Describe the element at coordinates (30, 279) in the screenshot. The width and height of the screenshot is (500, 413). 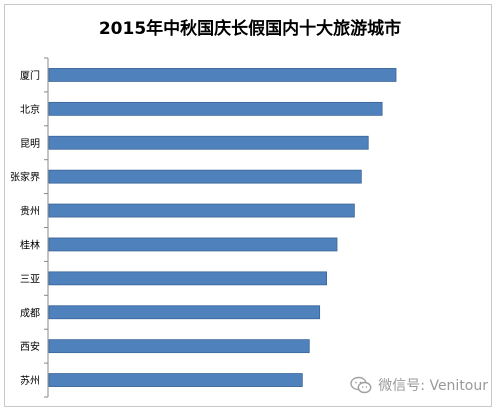
I see `category-label-6: 三亚` at that location.